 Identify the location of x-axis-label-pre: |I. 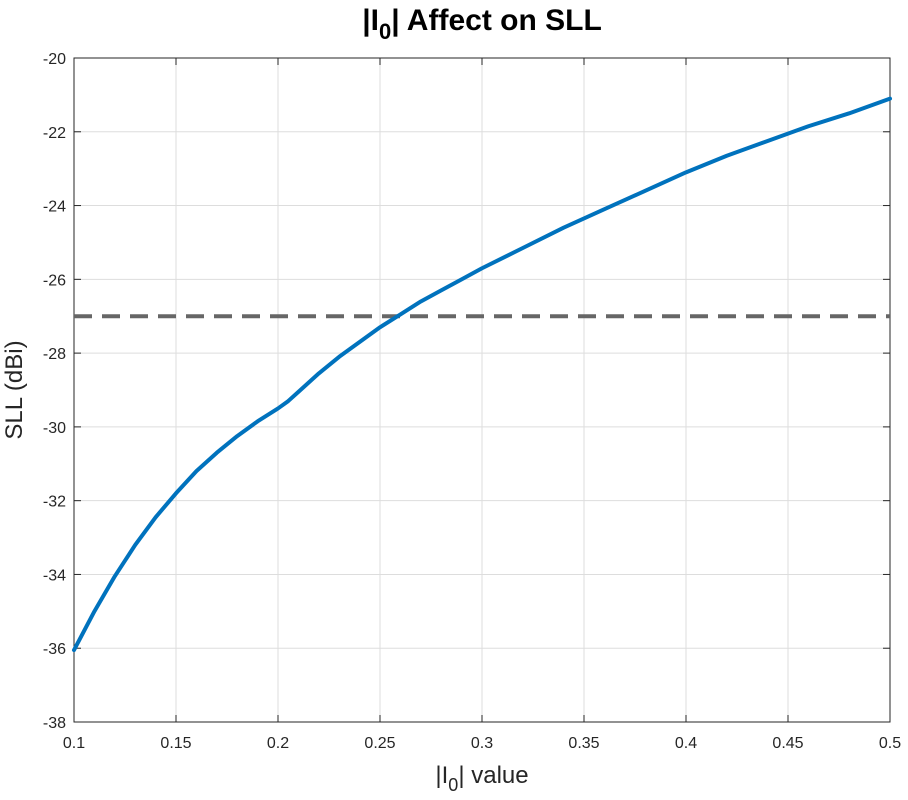
(441, 775).